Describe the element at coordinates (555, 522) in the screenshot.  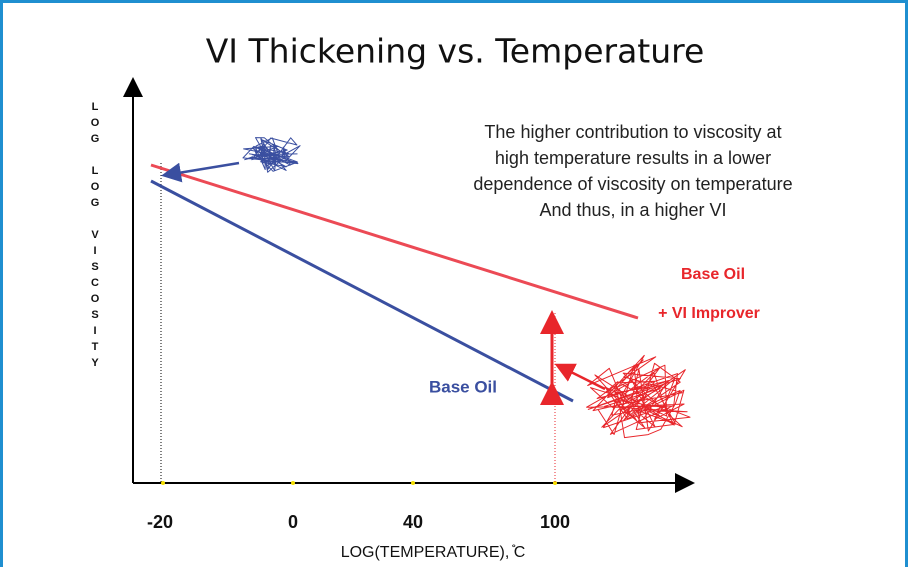
I see `x-tick-label: 100` at that location.